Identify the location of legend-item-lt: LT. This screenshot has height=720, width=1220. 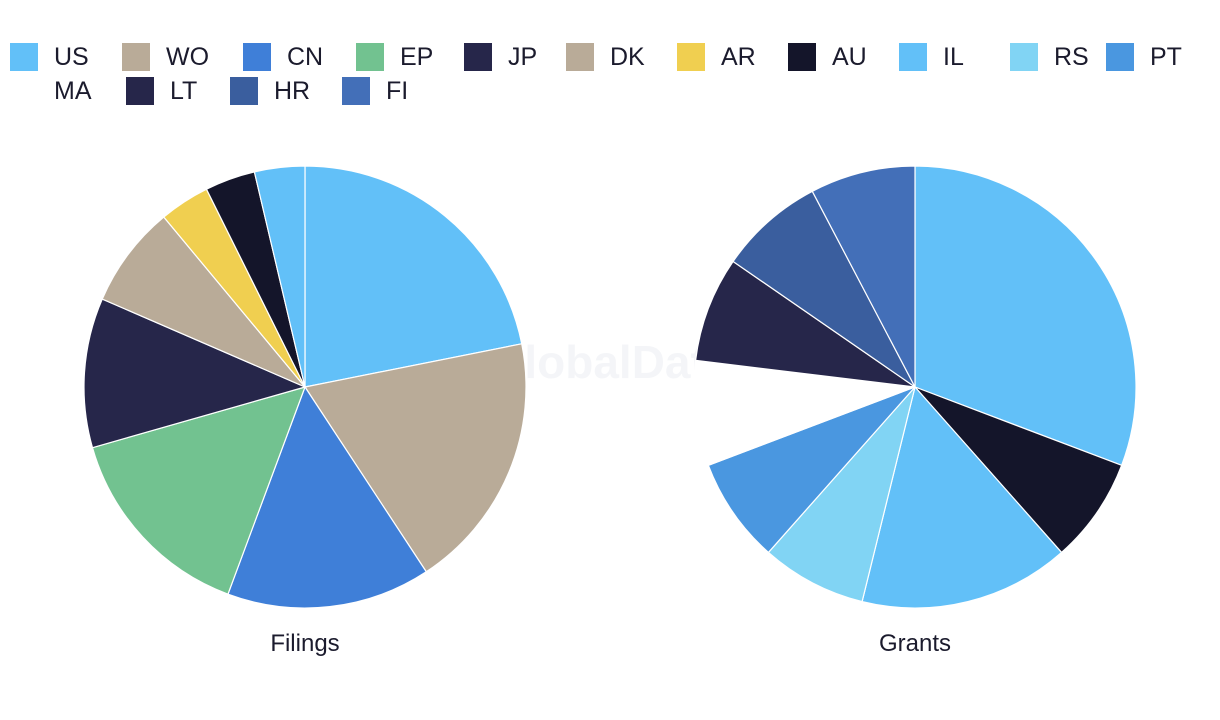
(161, 91).